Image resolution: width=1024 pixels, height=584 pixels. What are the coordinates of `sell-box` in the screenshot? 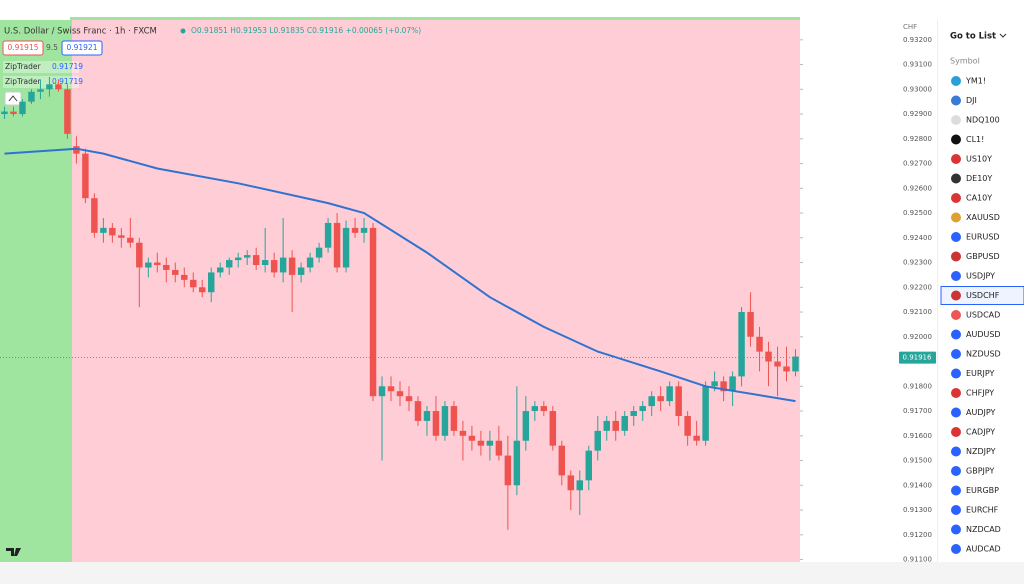 It's located at (23, 48).